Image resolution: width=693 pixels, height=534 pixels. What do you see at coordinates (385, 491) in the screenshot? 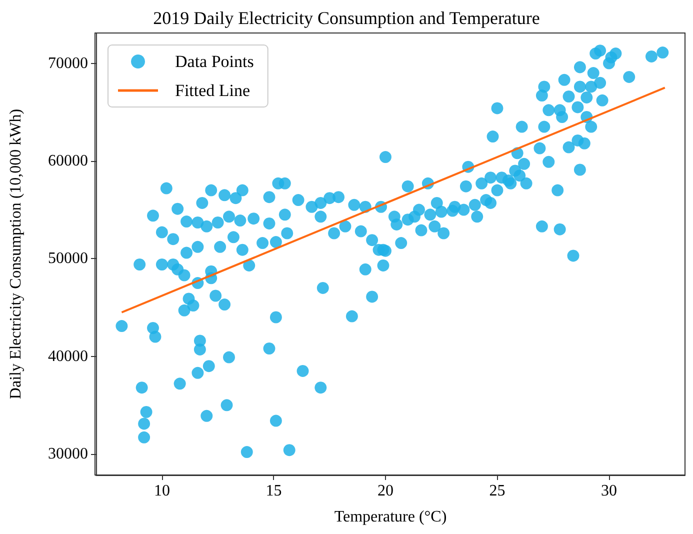
I see `x-tick-label: 20` at bounding box center [385, 491].